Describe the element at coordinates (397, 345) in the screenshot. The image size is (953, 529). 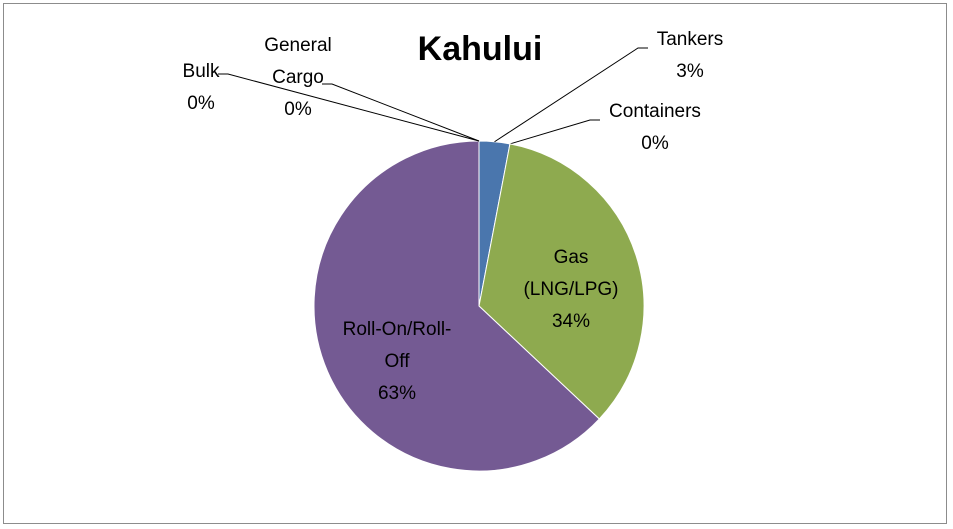
I see `category-label: Roll-On/Roll-Off` at that location.